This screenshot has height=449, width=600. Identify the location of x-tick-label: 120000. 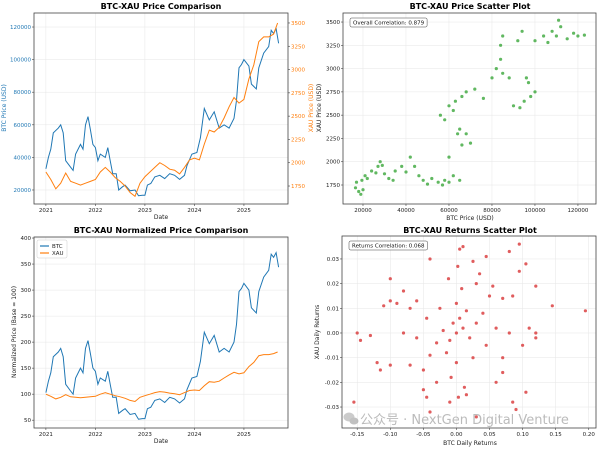
(577, 211).